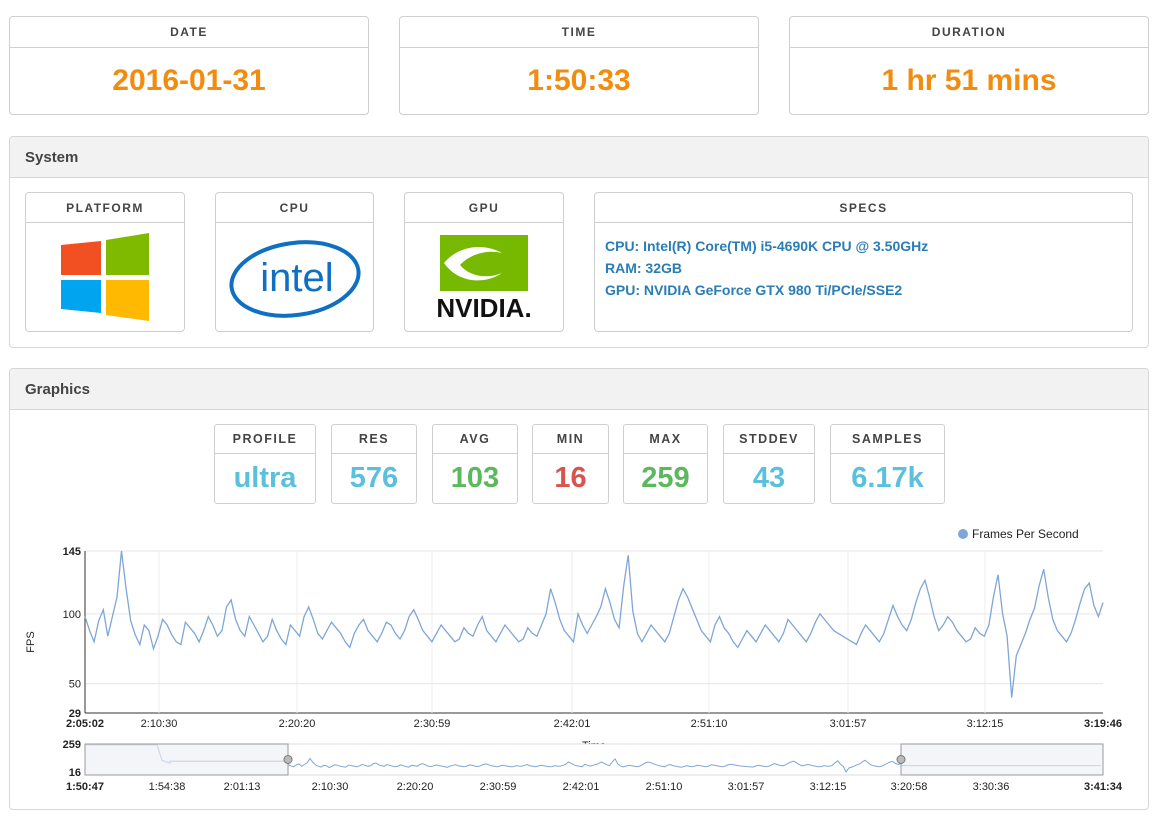  I want to click on navigator-handle-left, so click(288, 759).